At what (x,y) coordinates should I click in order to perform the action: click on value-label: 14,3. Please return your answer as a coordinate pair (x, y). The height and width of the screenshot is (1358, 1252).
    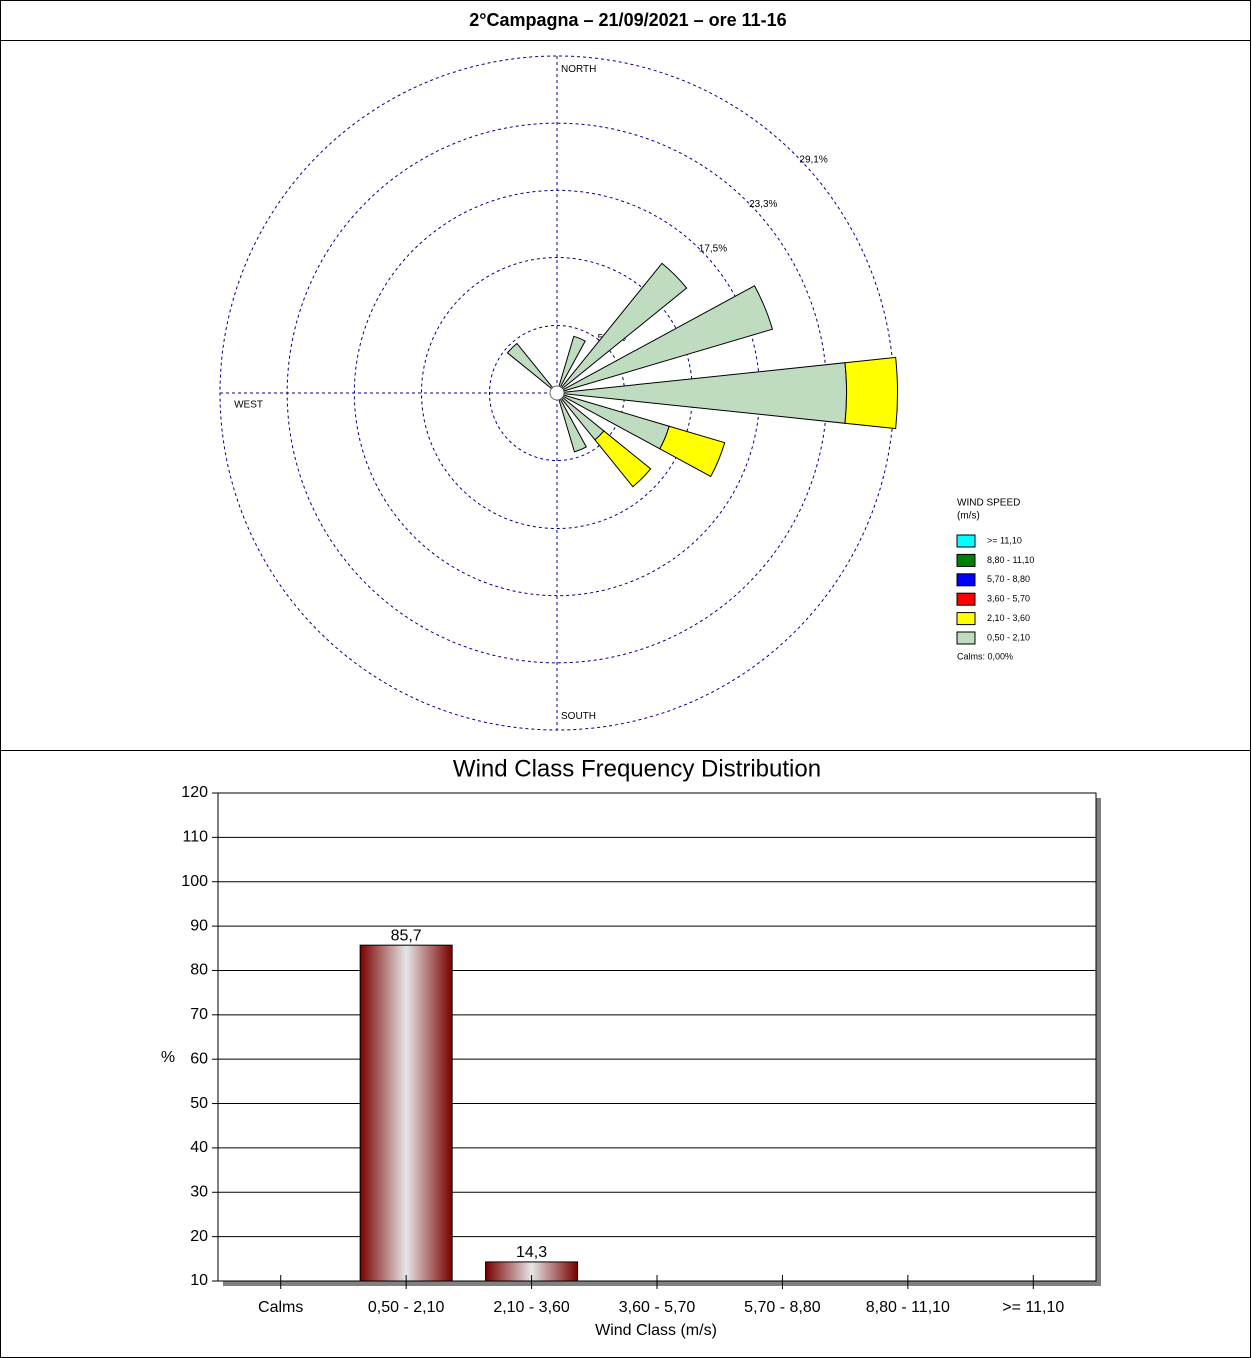
    Looking at the image, I should click on (531, 1252).